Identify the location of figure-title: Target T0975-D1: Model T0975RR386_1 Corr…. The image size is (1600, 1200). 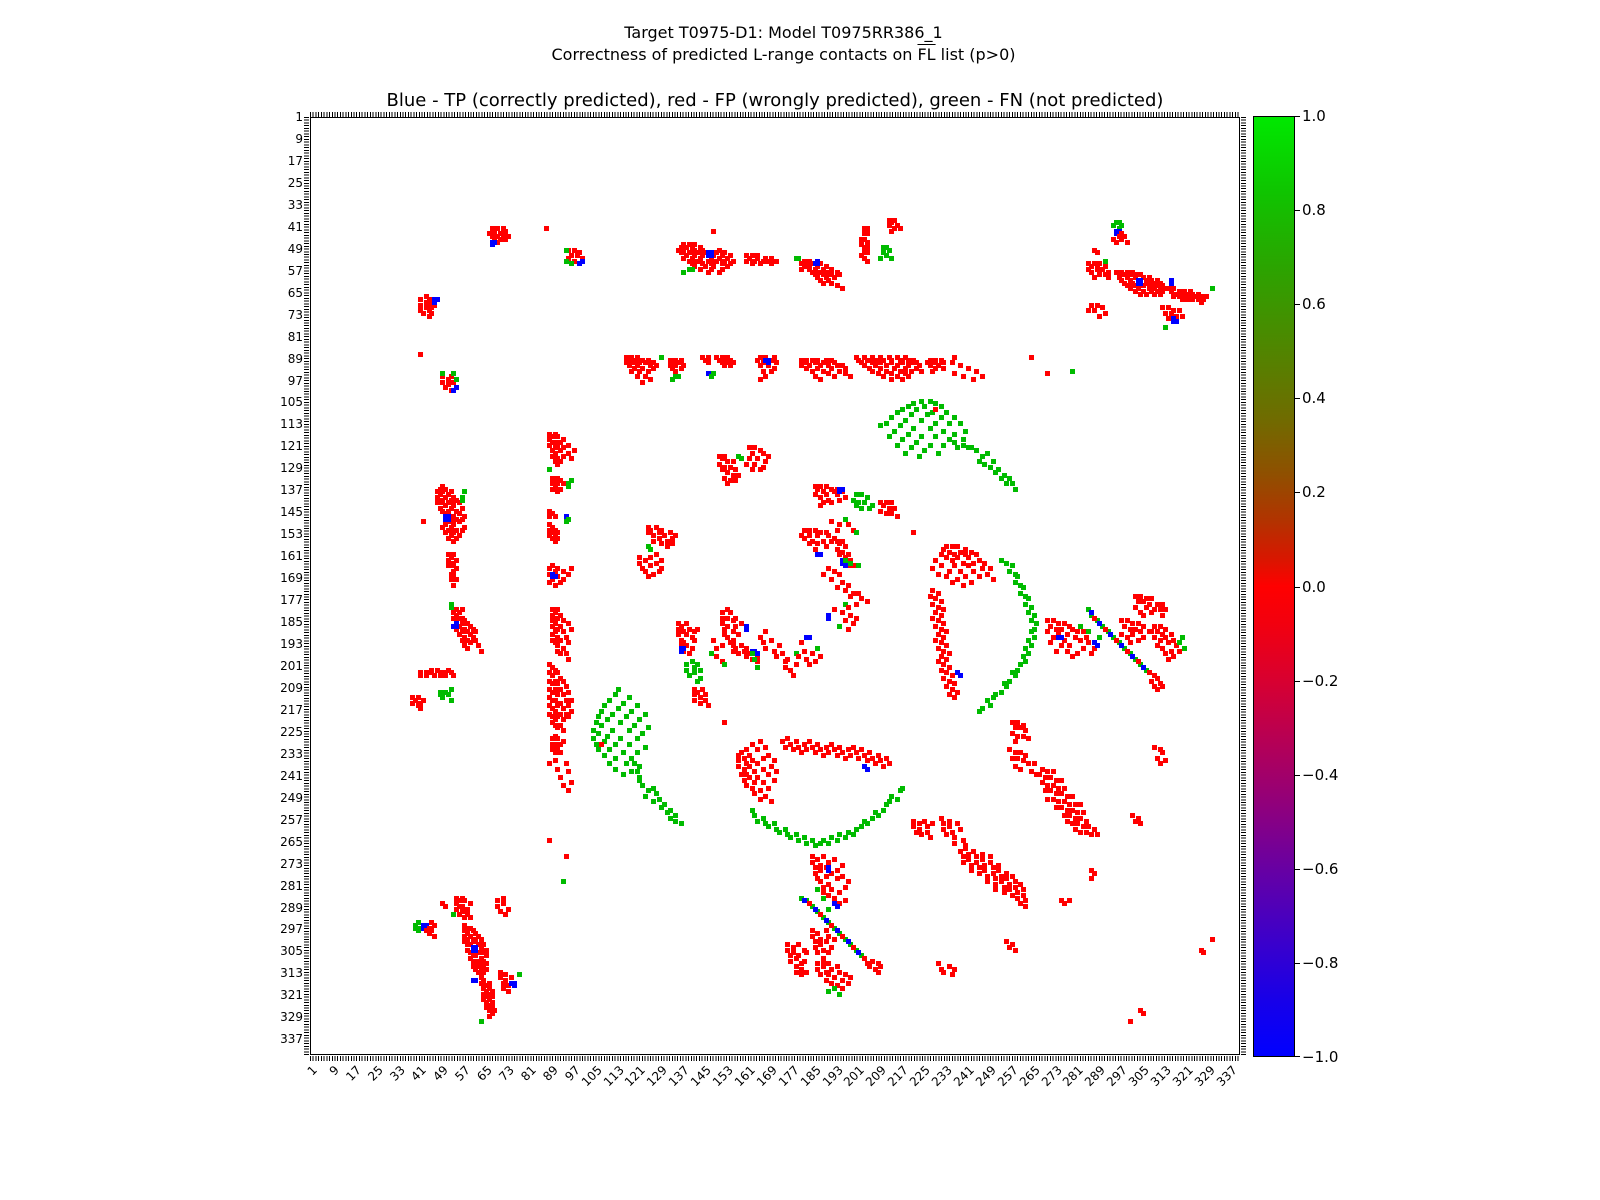
(783, 44).